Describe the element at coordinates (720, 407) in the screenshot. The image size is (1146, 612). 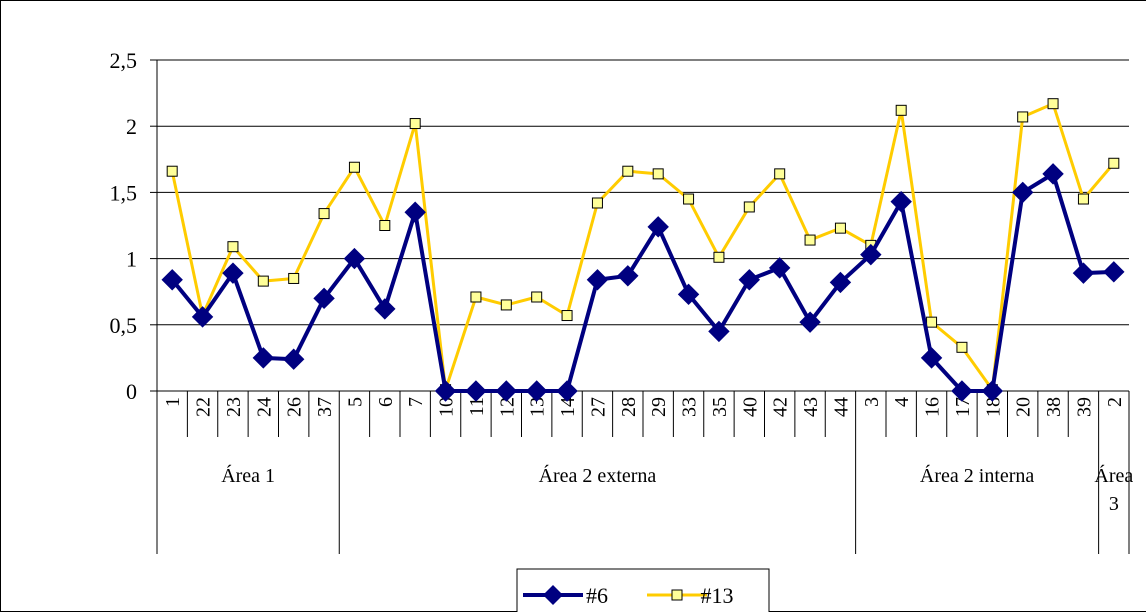
I see `x-tick-label: 35` at that location.